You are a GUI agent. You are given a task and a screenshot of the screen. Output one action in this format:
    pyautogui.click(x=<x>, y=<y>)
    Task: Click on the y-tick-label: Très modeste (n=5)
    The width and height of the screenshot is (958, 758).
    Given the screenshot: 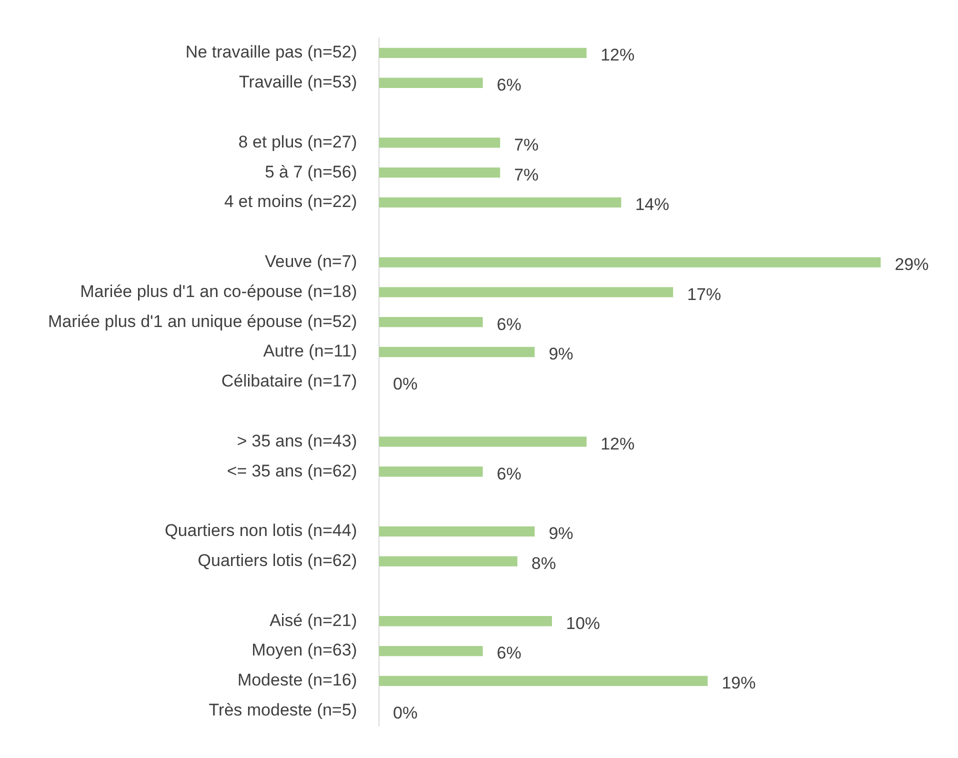 What is the action you would take?
    pyautogui.click(x=282, y=710)
    